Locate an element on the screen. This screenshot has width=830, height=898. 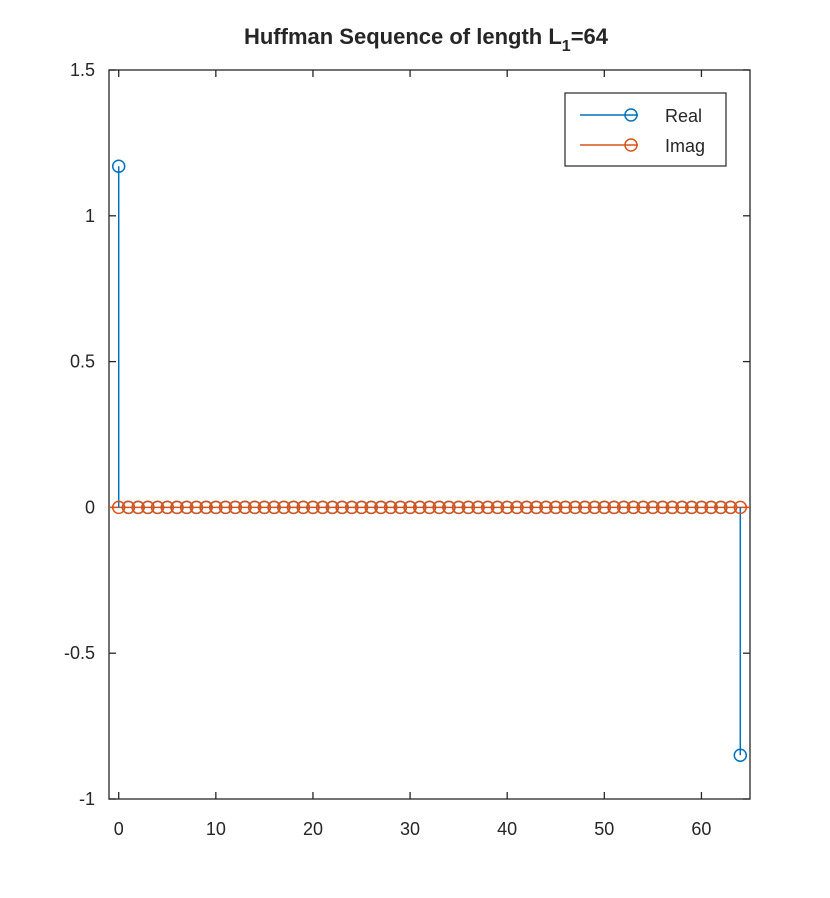
legend: Real Imag is located at coordinates (645, 129).